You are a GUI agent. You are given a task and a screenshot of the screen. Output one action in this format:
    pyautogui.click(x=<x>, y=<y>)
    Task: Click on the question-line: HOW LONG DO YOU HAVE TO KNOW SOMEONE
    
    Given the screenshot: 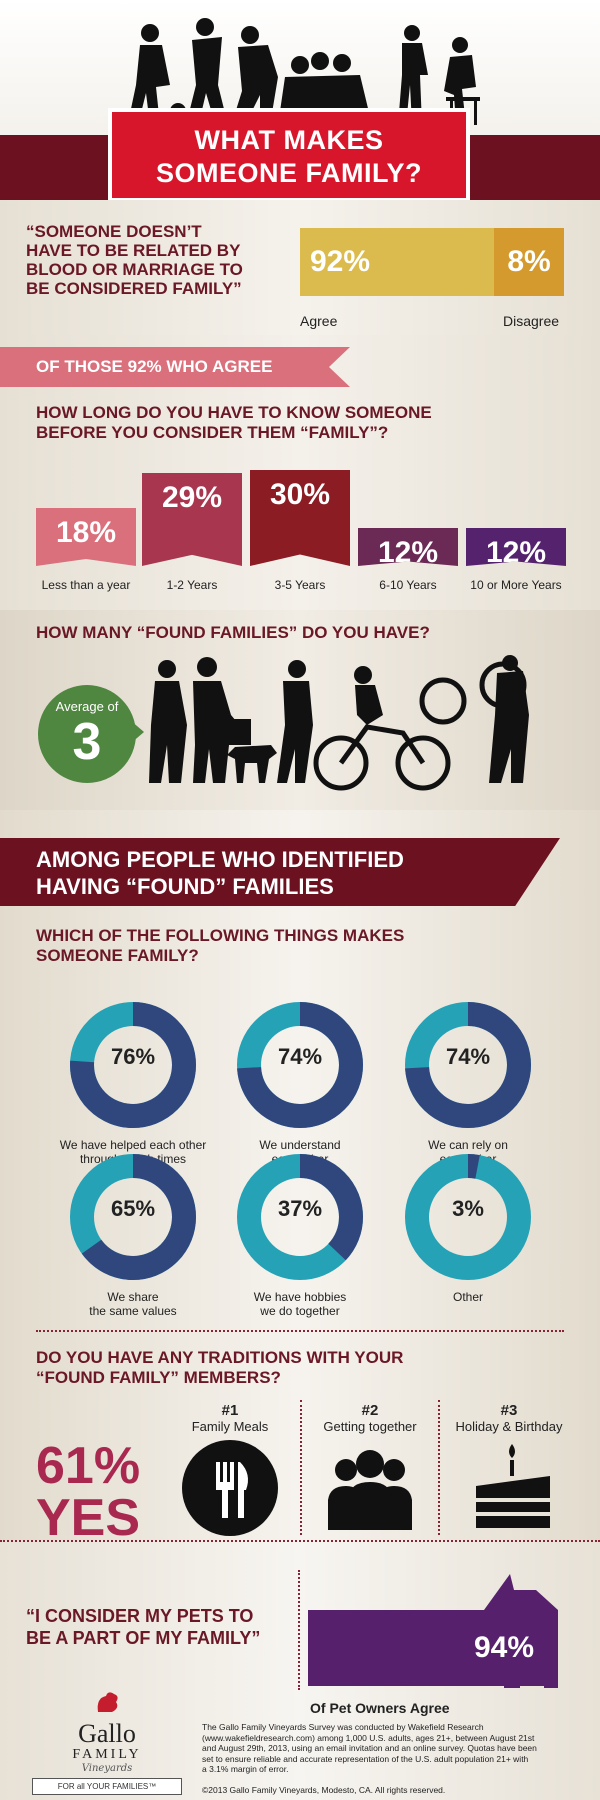 What is the action you would take?
    pyautogui.click(x=234, y=412)
    